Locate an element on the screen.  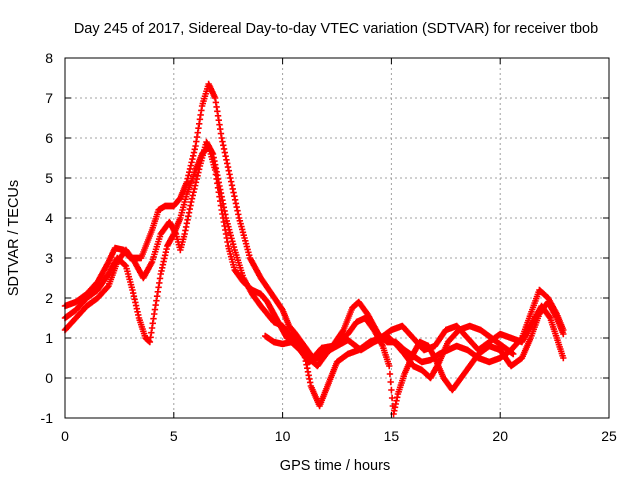
y-axis-title: SDTVAR / TECUs is located at coordinates (14, 238).